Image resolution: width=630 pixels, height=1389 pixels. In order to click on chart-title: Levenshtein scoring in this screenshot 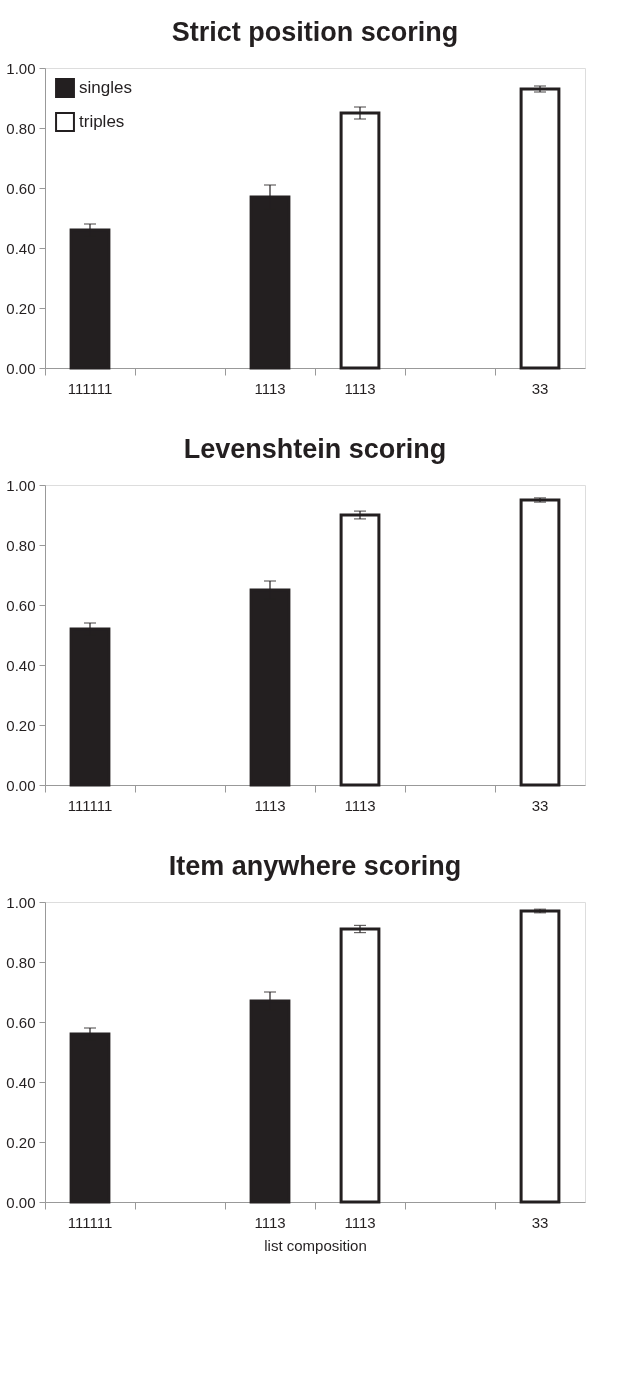, I will do `click(315, 449)`.